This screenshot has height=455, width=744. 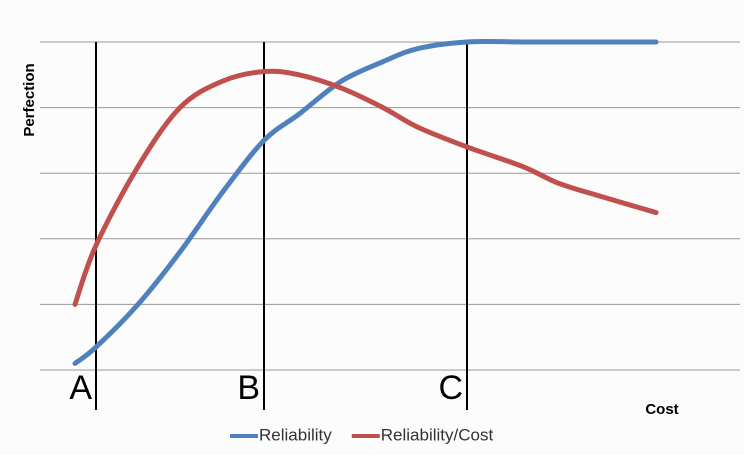 I want to click on marker-label: A, so click(x=80, y=388).